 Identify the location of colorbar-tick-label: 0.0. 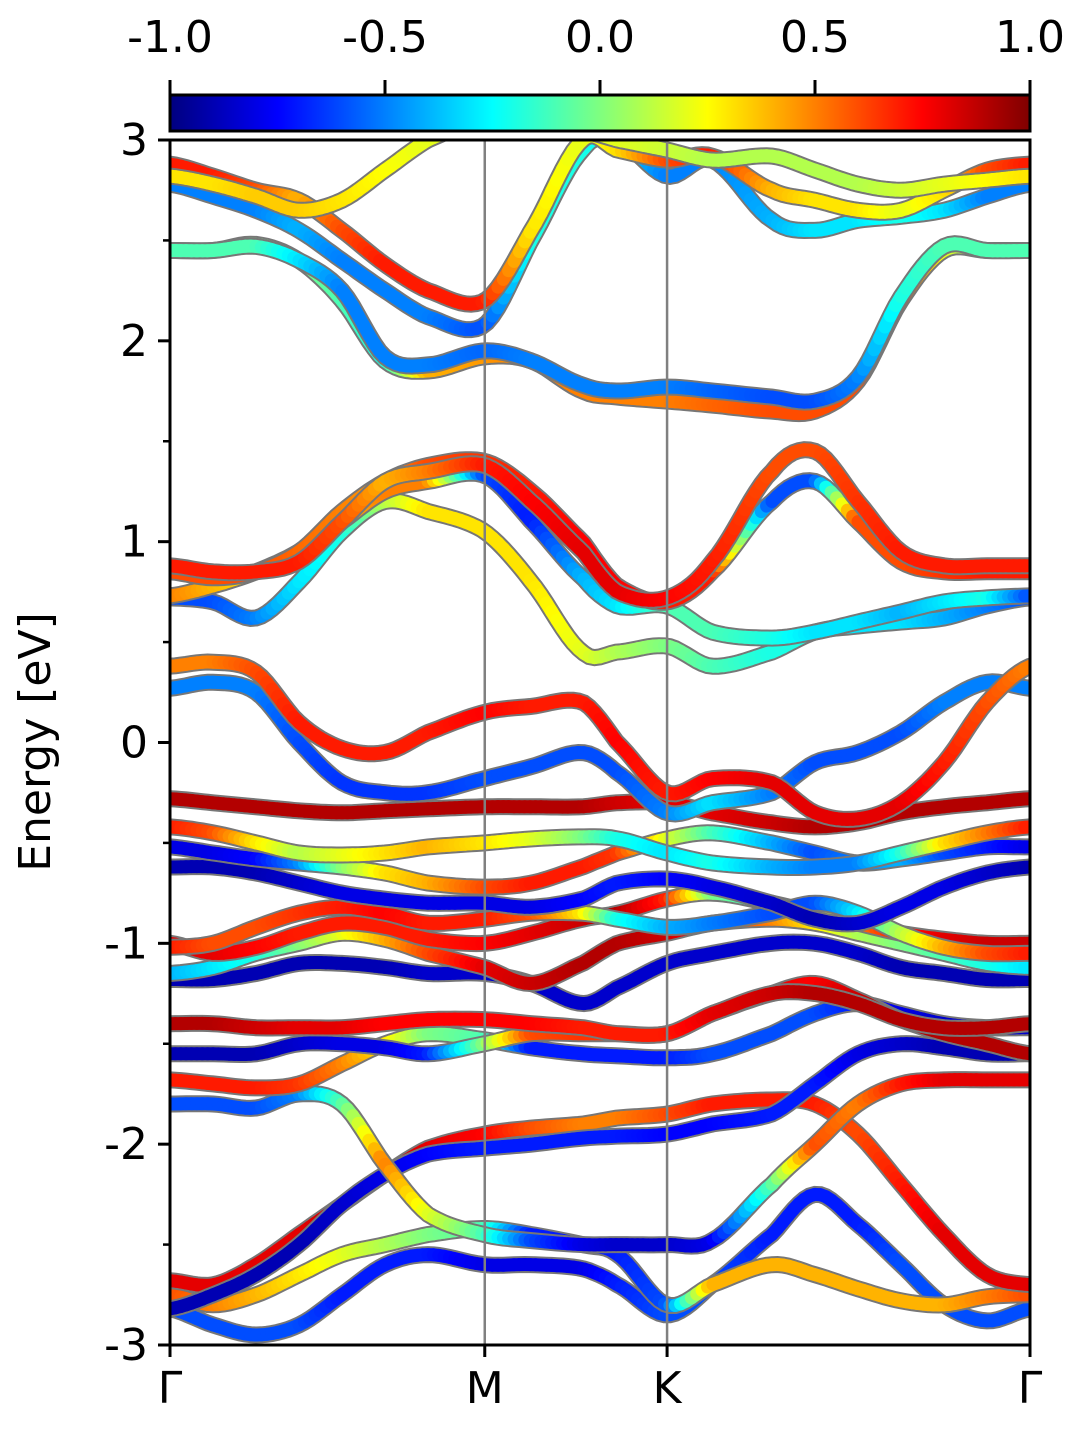
(600, 37).